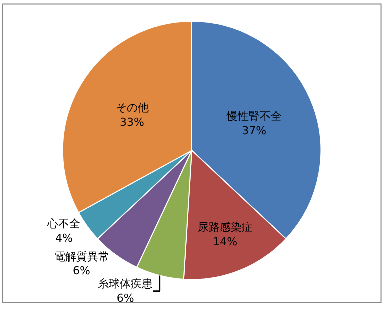 The height and width of the screenshot is (310, 384). Describe the element at coordinates (225, 227) in the screenshot. I see `slice-label: 尿路感染症` at that location.